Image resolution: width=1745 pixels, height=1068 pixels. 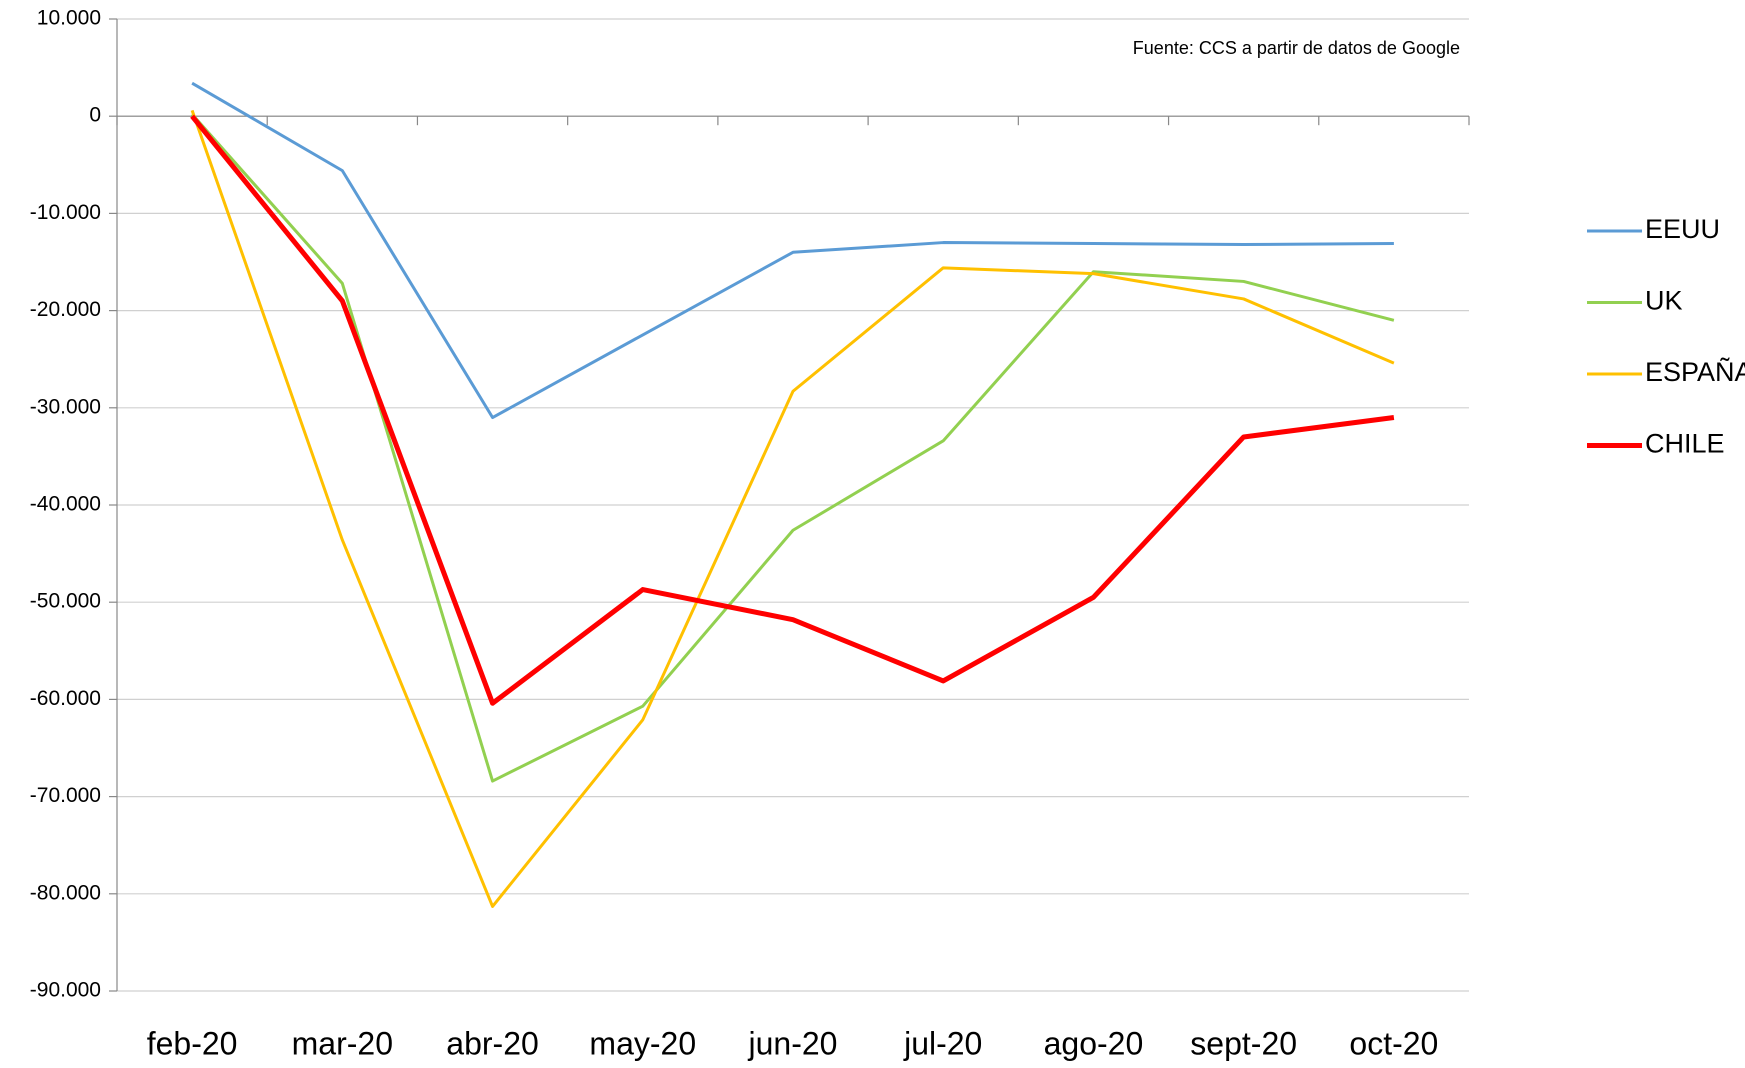 I want to click on y-tick-label: -10.000, so click(x=65, y=212).